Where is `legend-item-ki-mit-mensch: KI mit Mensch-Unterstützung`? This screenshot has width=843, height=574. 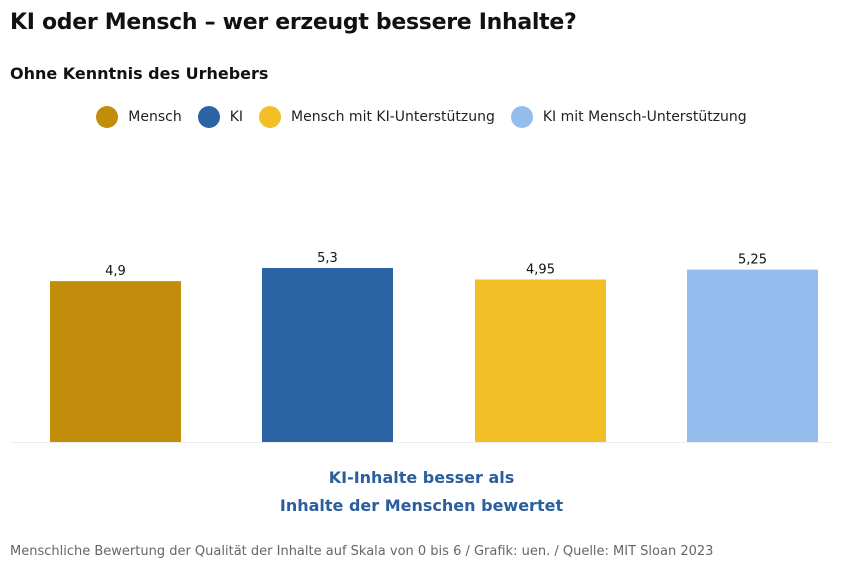
legend-item-ki-mit-mensch: KI mit Mensch-Unterstützung is located at coordinates (628, 117).